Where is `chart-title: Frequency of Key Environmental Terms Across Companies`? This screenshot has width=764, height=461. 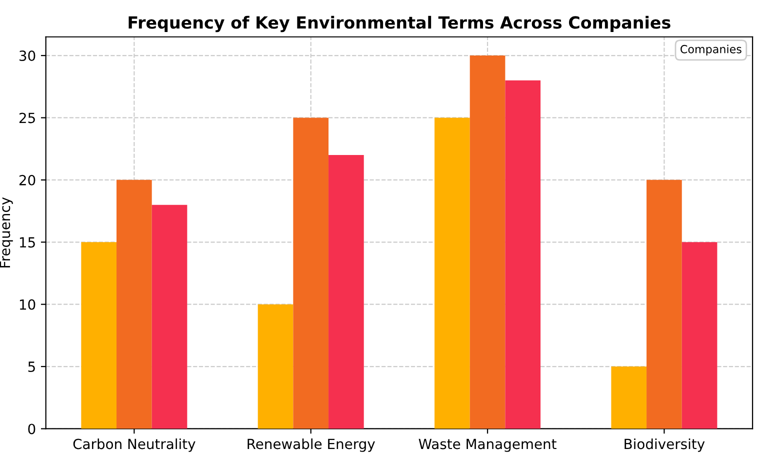
chart-title: Frequency of Key Environmental Terms Across Companies is located at coordinates (399, 24).